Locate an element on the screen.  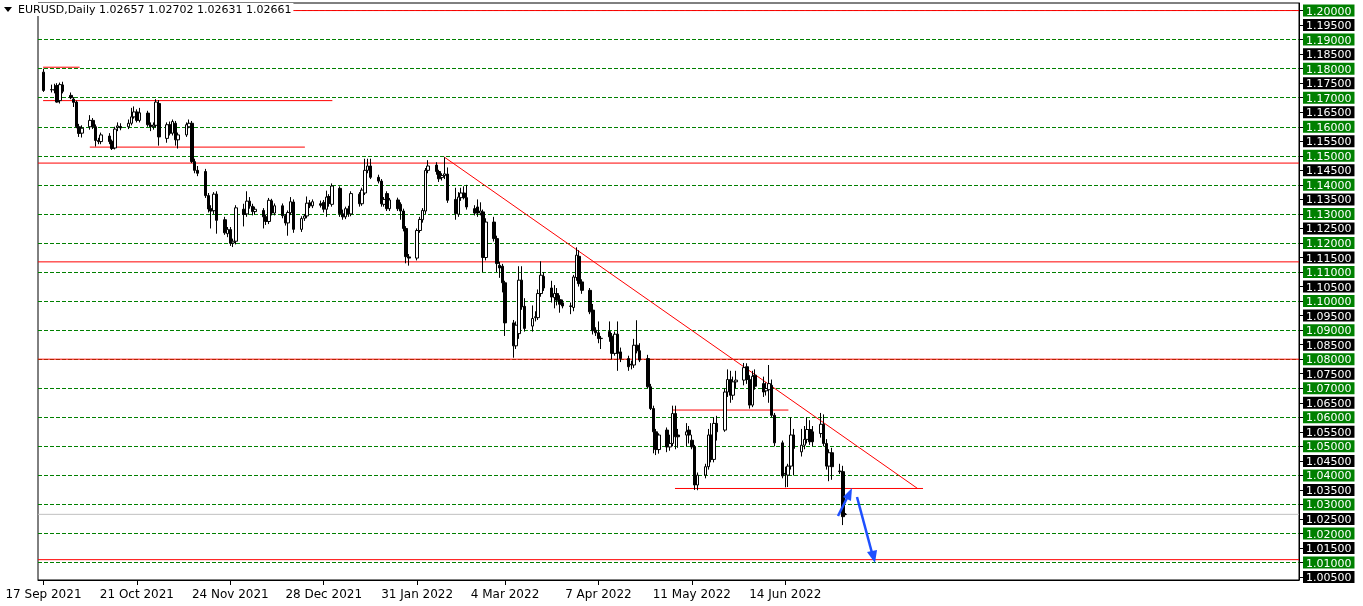
y-tick-label: 1.02500 is located at coordinates (1329, 519).